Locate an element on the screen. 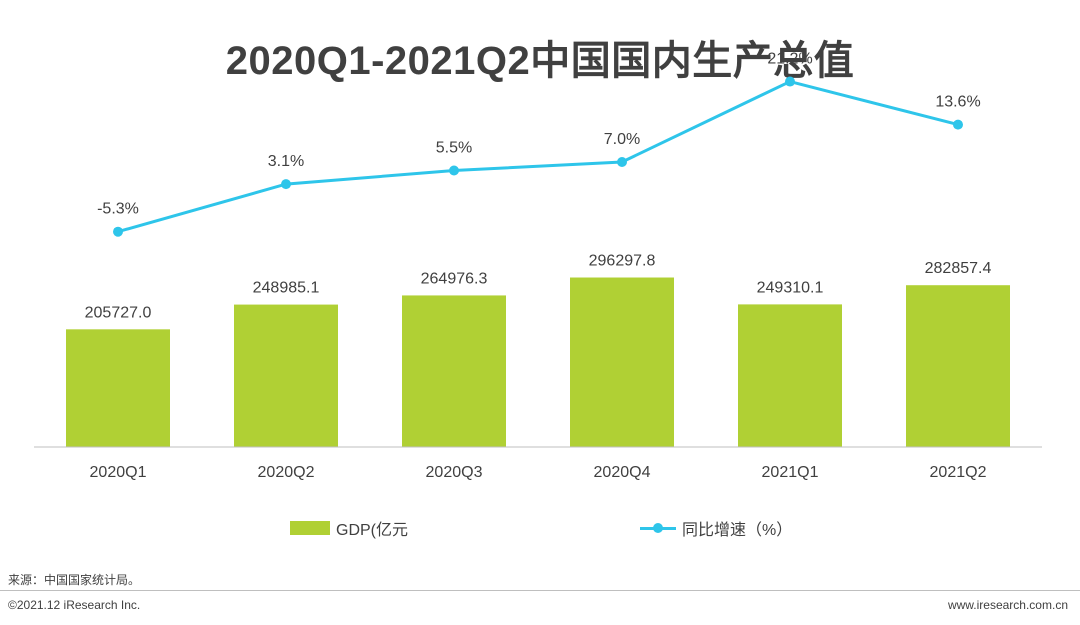 The image size is (1080, 625). category-label: 2020Q2 is located at coordinates (286, 472).